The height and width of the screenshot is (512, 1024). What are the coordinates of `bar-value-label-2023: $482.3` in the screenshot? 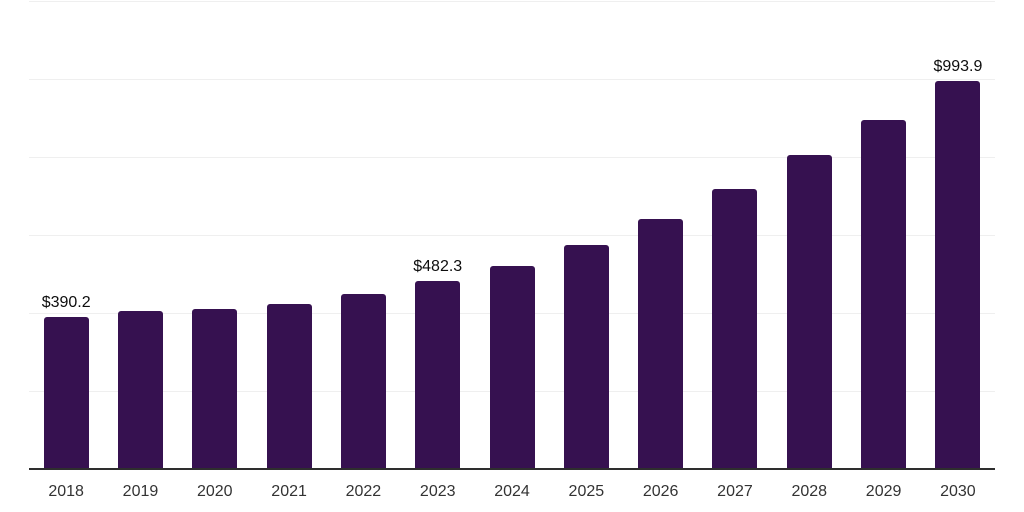 It's located at (438, 266).